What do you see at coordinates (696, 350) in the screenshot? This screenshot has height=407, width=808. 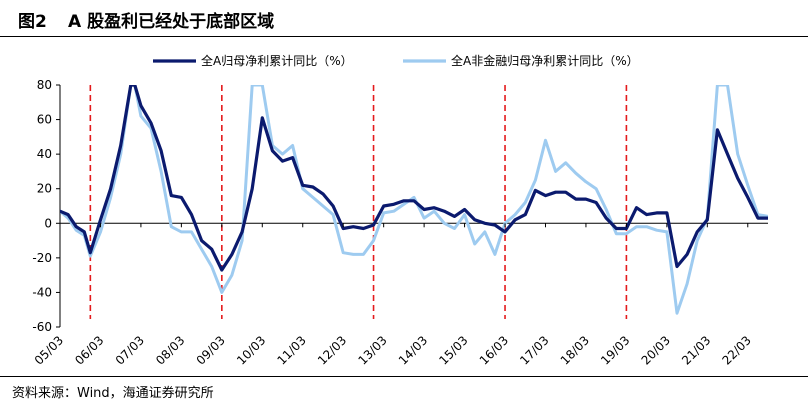 I see `x-tick-label: 21/03` at bounding box center [696, 350].